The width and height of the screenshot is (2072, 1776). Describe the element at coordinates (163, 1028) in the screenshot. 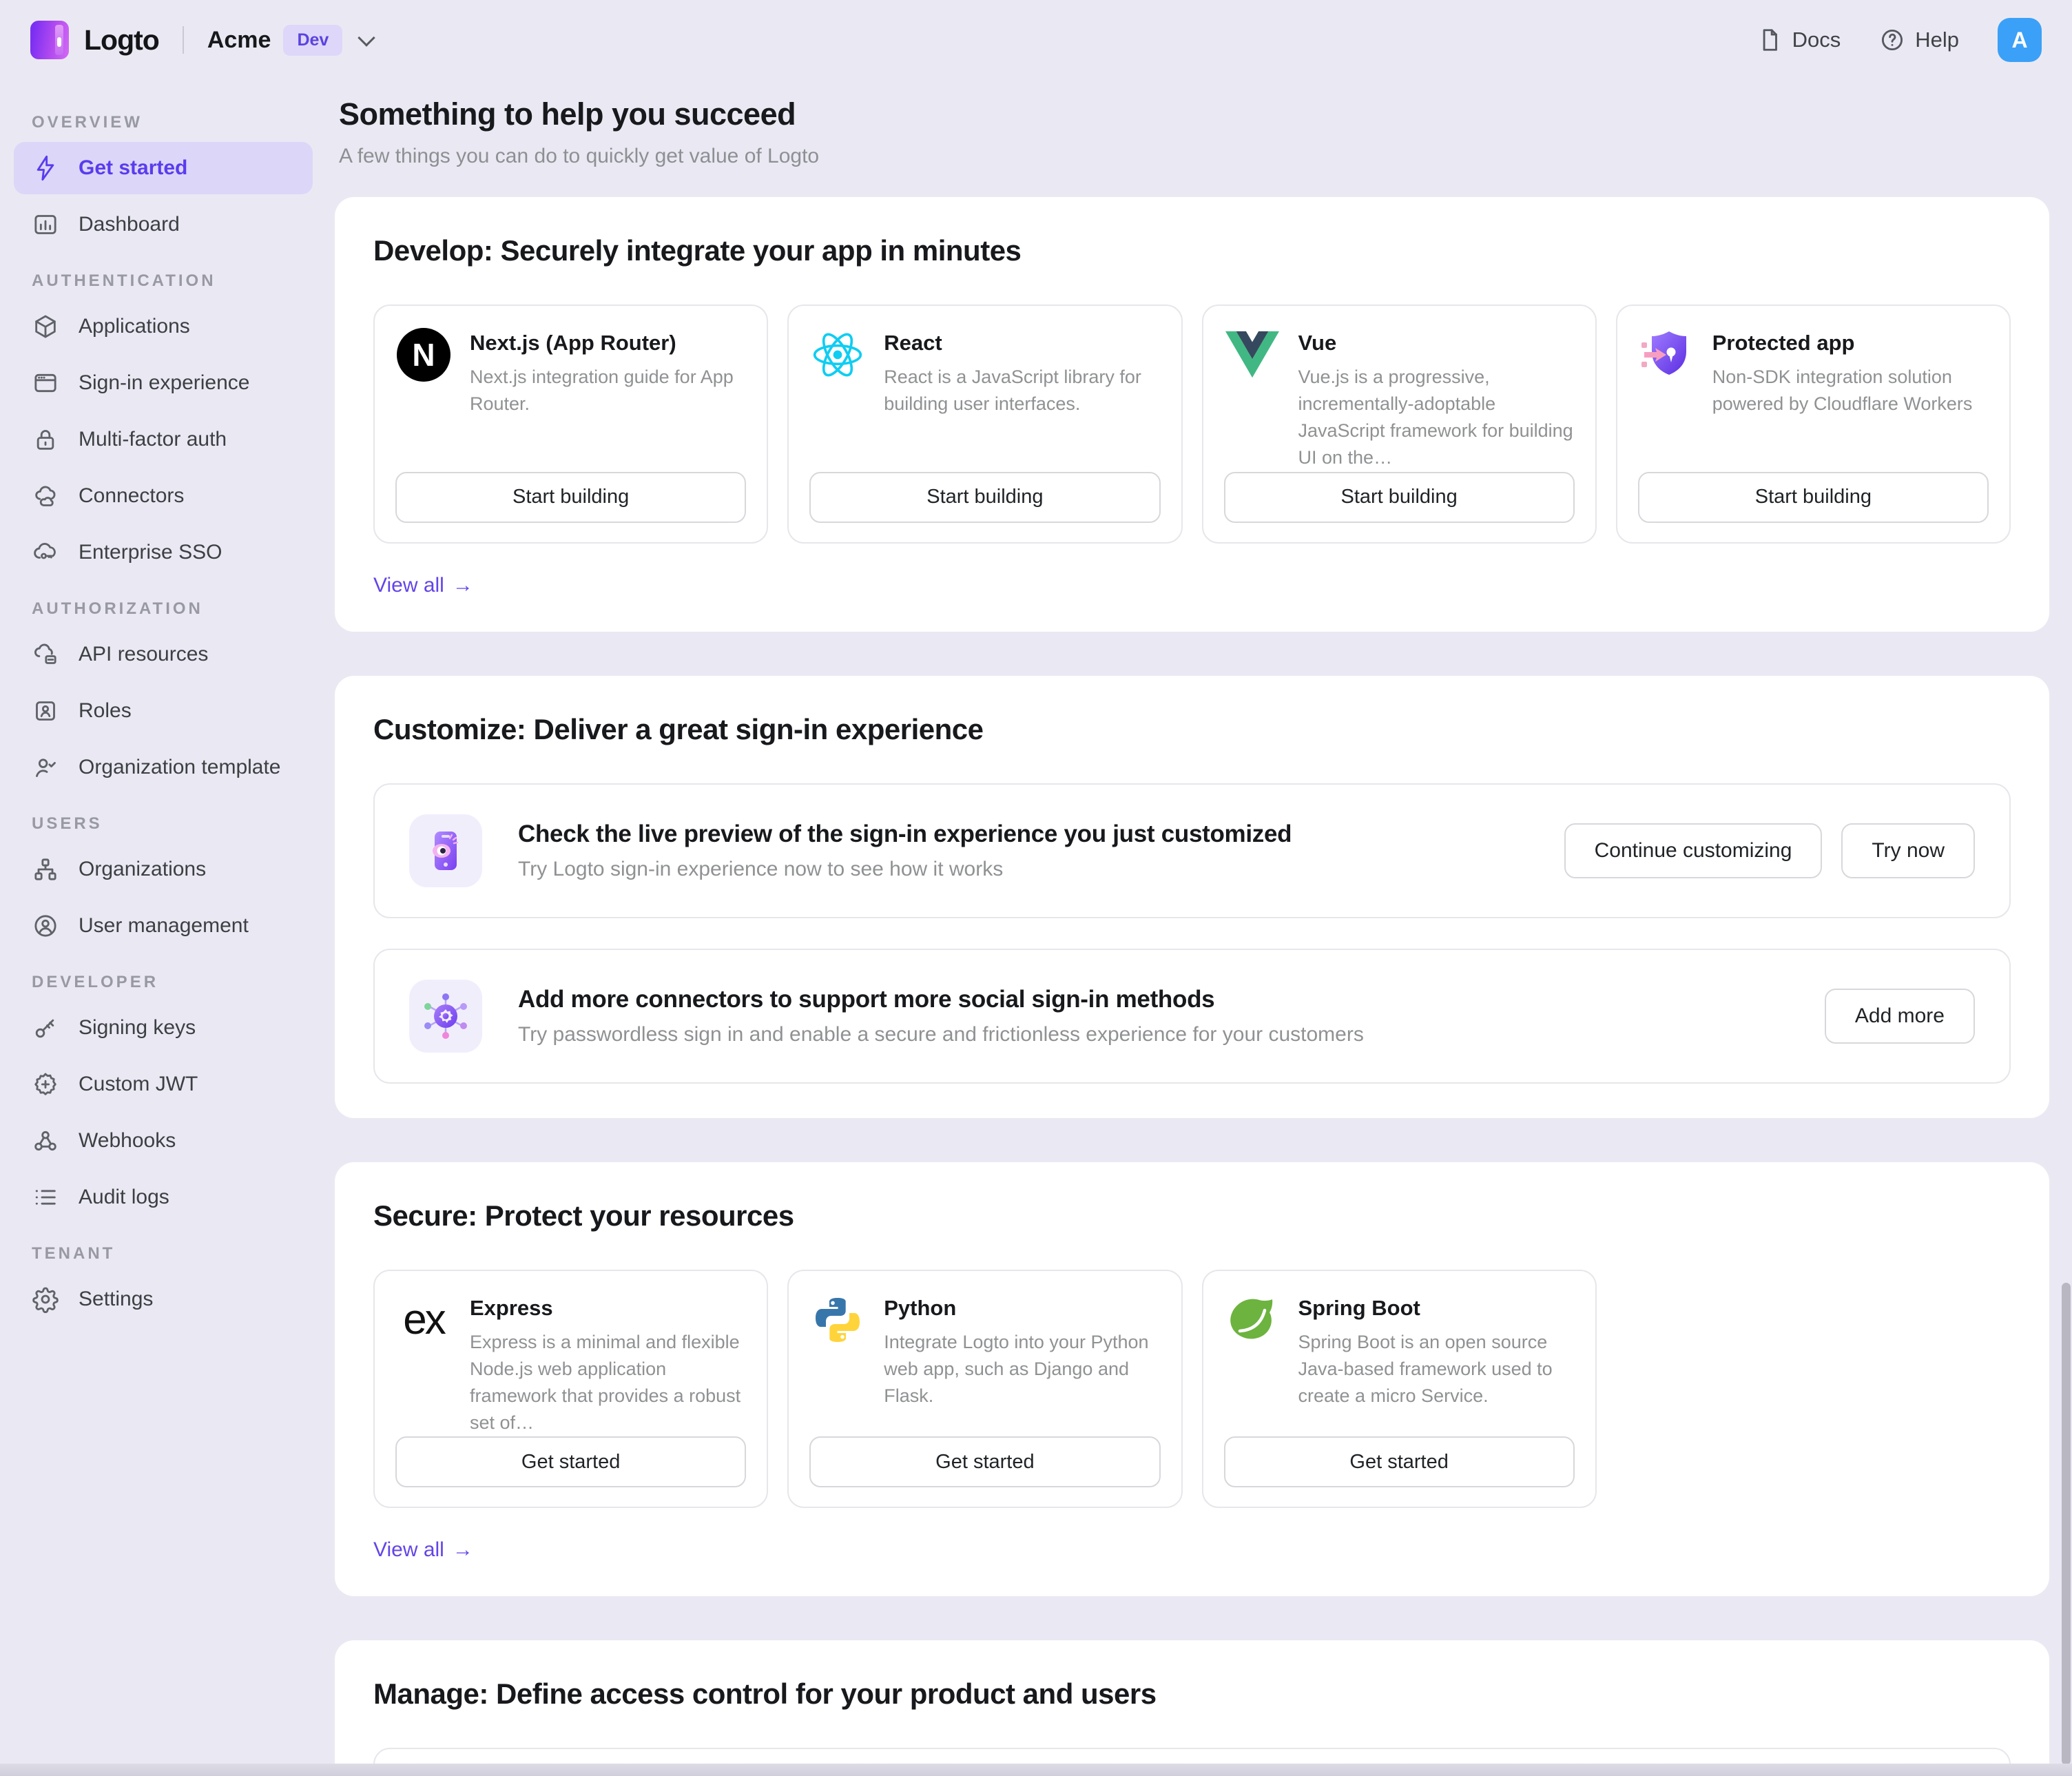

I see `sidebar-item-signing-keys: Signing keys` at that location.